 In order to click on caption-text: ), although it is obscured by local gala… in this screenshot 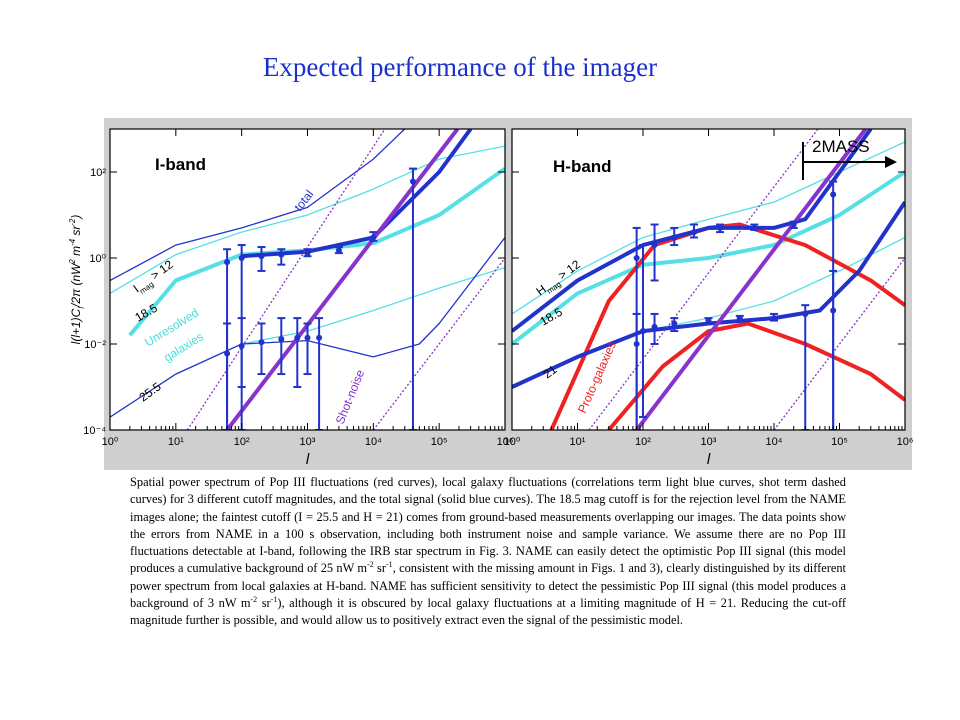, I will do `click(488, 612)`.